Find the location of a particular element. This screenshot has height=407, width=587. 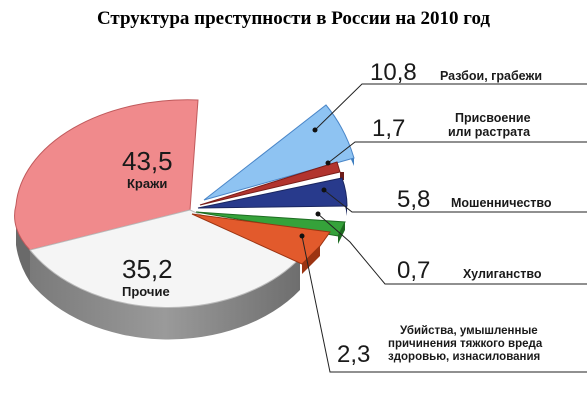

leader-dots is located at coordinates (315, 183).